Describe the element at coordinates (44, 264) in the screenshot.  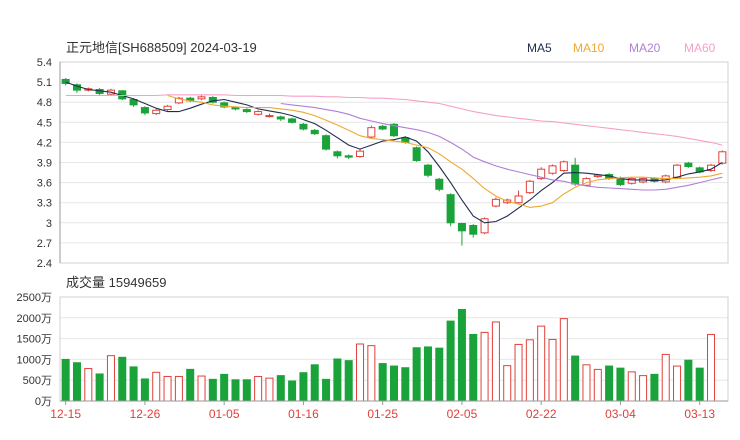
I see `price-tick-label: 2.4` at that location.